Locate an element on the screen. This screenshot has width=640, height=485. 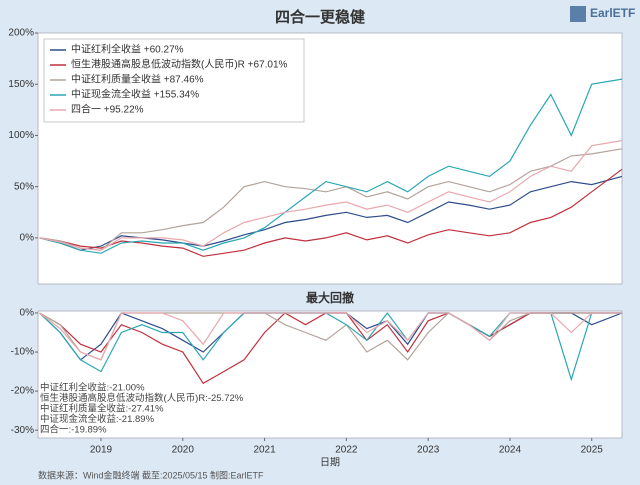
source-note: 数据来源：Wind金融终端 截至:2025/05/15 制图:EarlETF is located at coordinates (151, 474).